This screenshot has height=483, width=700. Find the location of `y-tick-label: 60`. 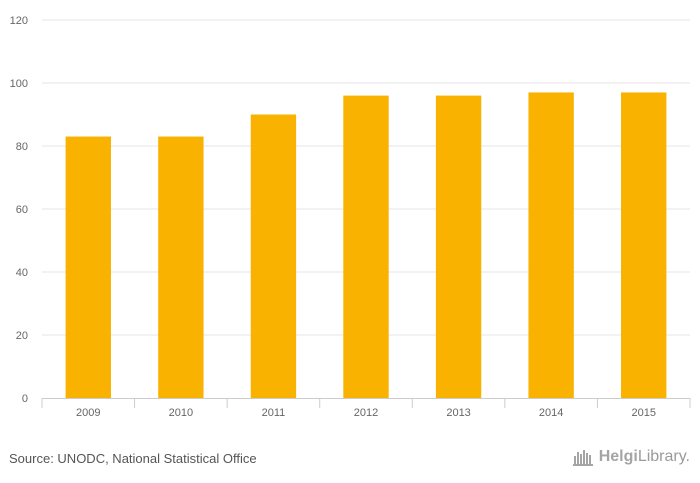

y-tick-label: 60 is located at coordinates (22, 210).